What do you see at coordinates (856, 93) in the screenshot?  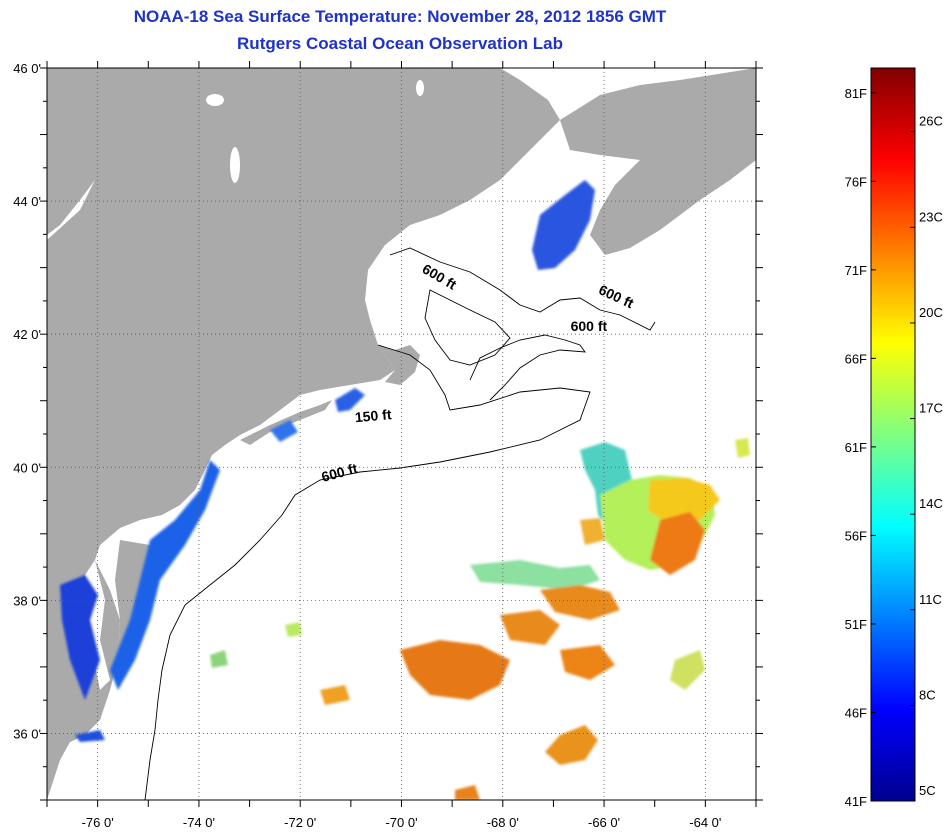 I see `colorbar-f-label: 81F` at bounding box center [856, 93].